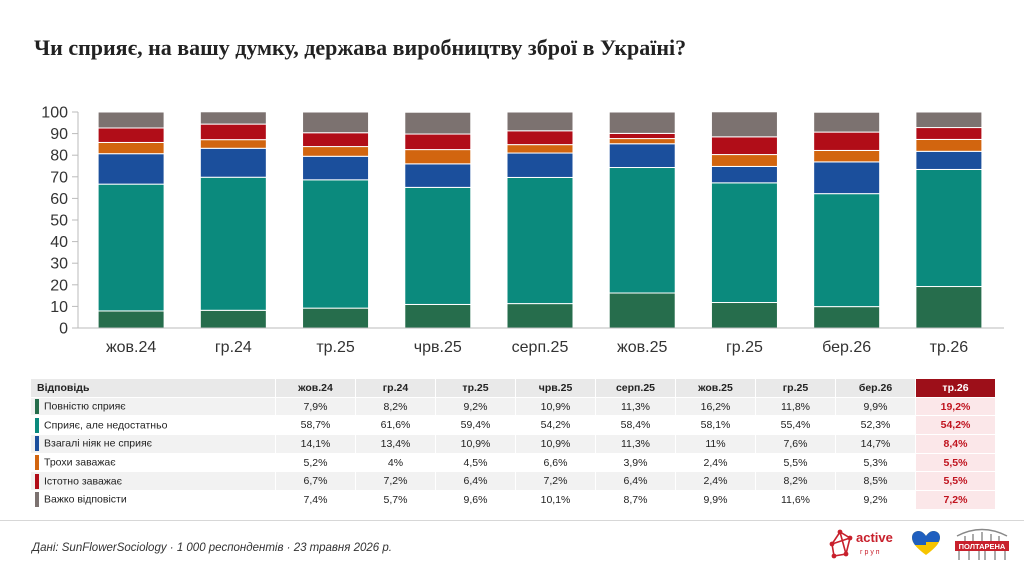  Describe the element at coordinates (475, 425) in the screenshot. I see `table-cell: 59,4%` at that location.